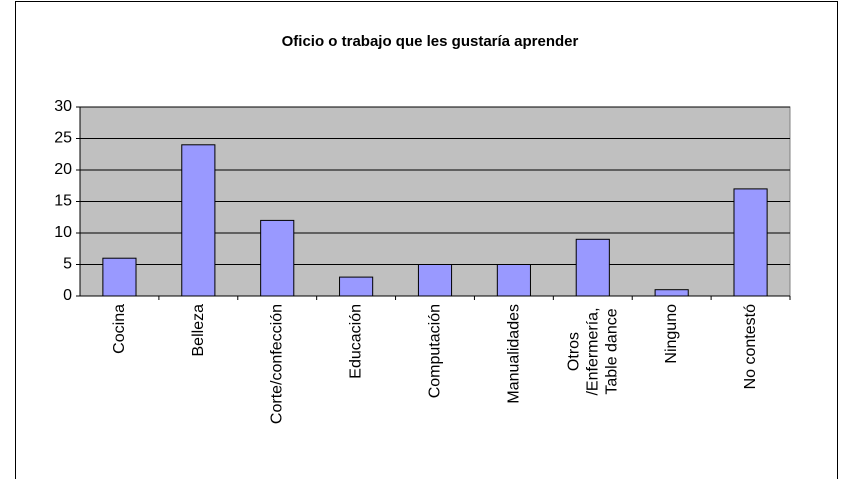 This screenshot has width=841, height=479. What do you see at coordinates (67, 264) in the screenshot?
I see `y-tick-label: 5` at bounding box center [67, 264].